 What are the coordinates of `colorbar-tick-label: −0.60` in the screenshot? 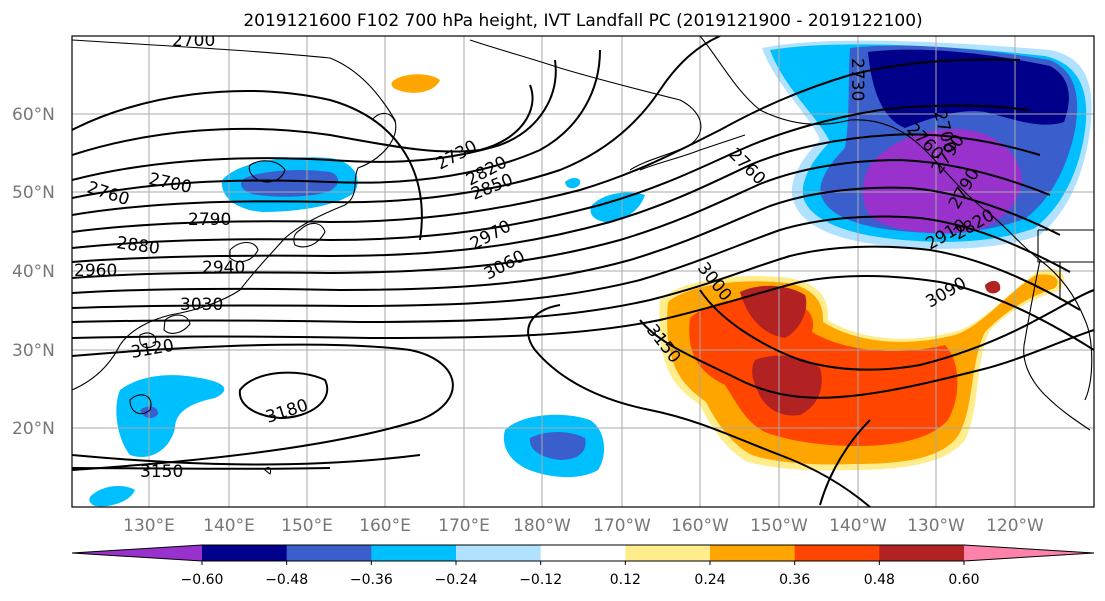 It's located at (202, 580).